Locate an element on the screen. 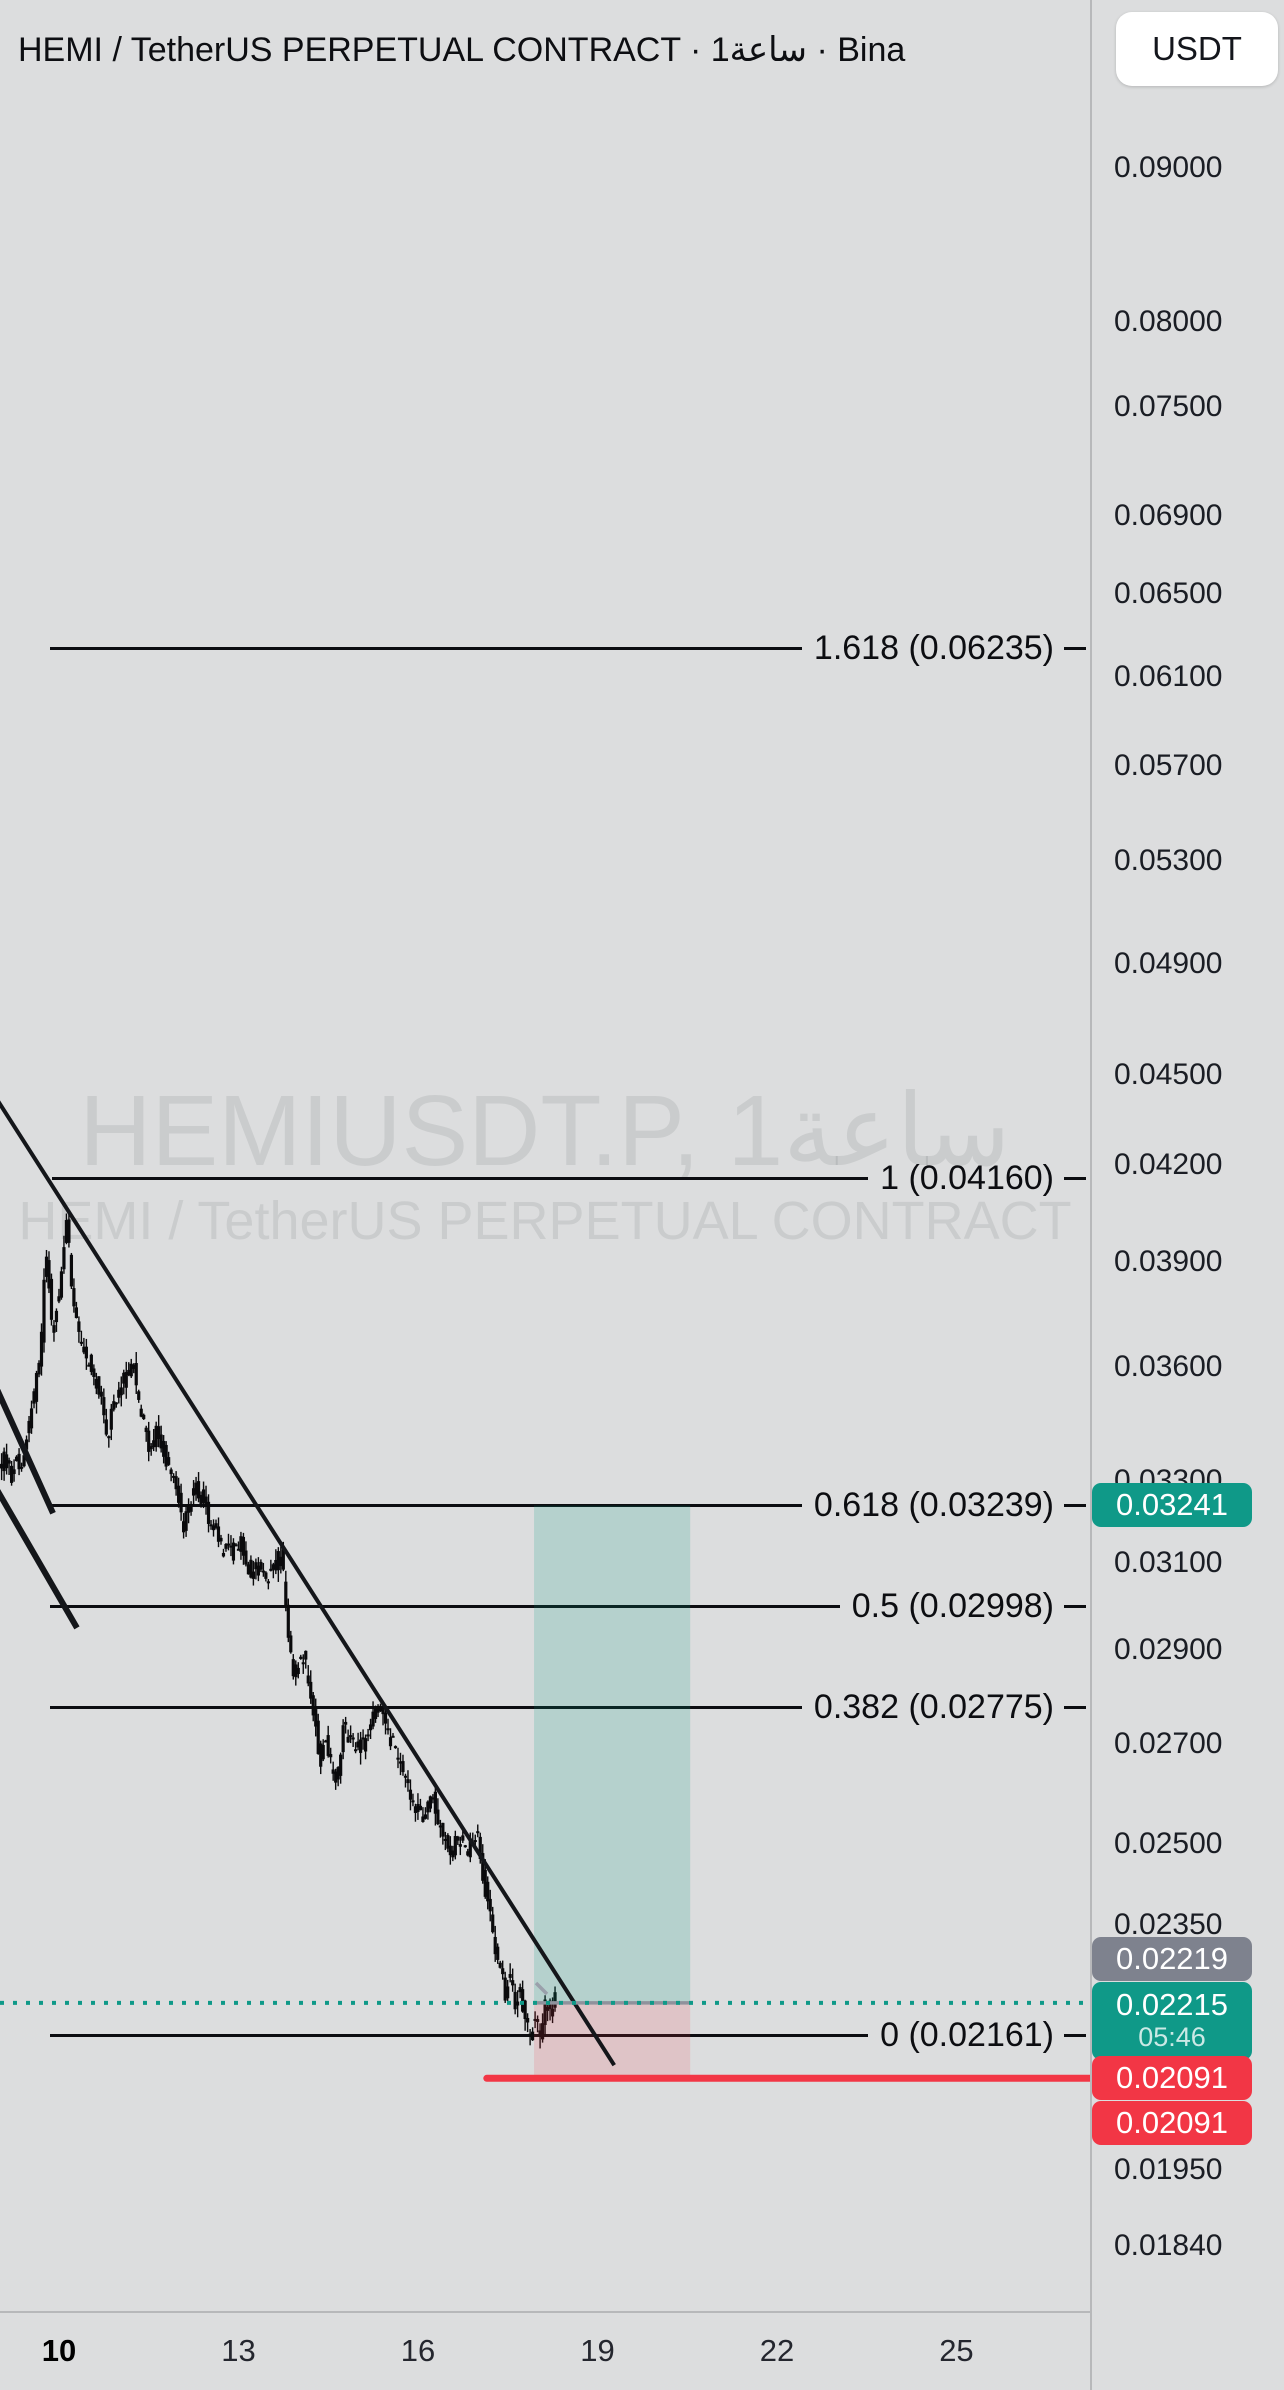 Image resolution: width=1284 pixels, height=2390 pixels. time-axis-label: 16 is located at coordinates (418, 2350).